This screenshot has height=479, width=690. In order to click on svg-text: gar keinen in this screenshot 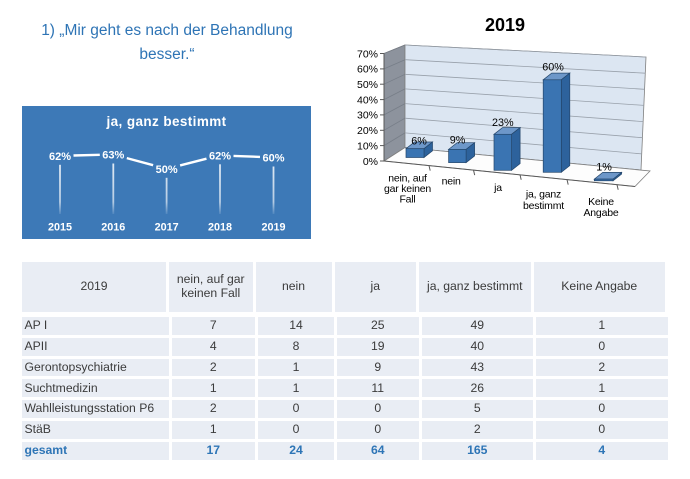, I will do `click(407, 189)`.